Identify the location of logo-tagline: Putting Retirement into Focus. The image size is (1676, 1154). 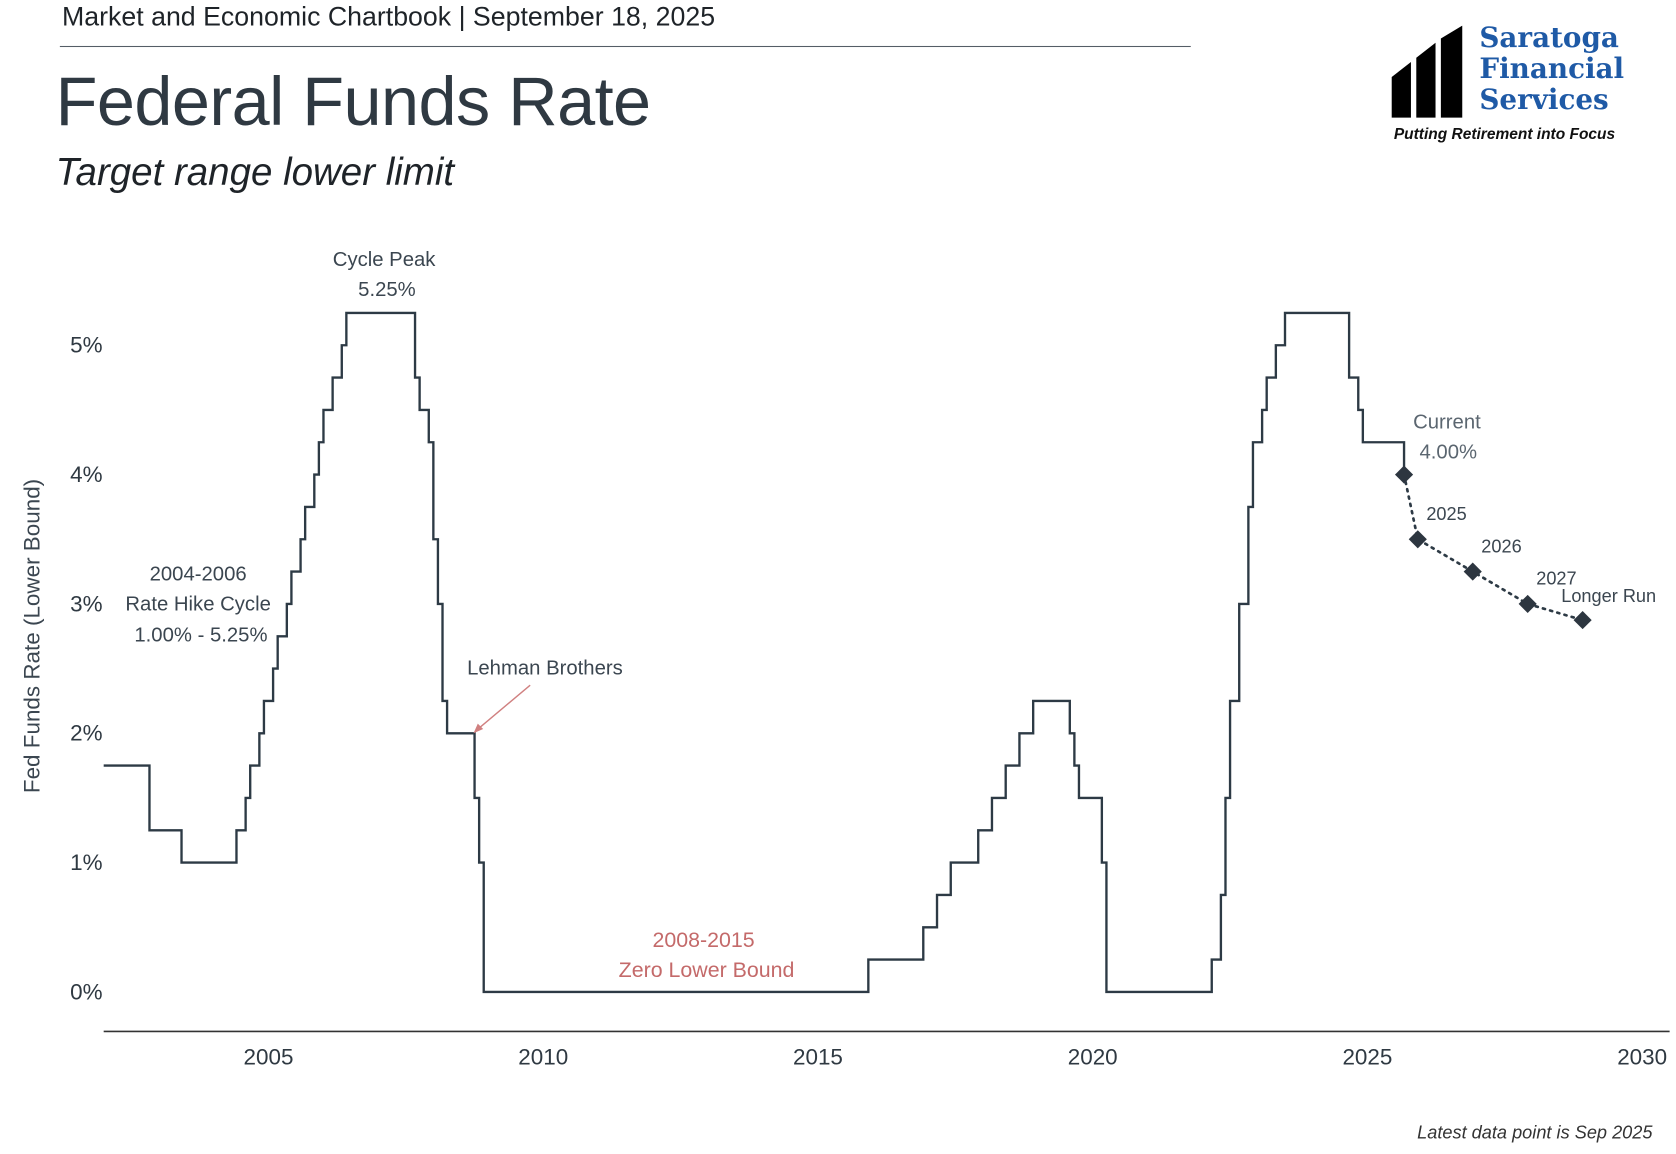
(1504, 135).